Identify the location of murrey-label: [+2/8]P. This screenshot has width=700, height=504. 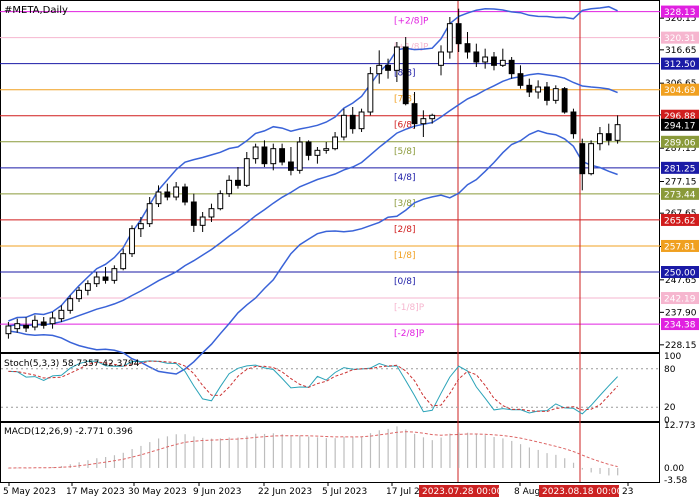
(411, 22).